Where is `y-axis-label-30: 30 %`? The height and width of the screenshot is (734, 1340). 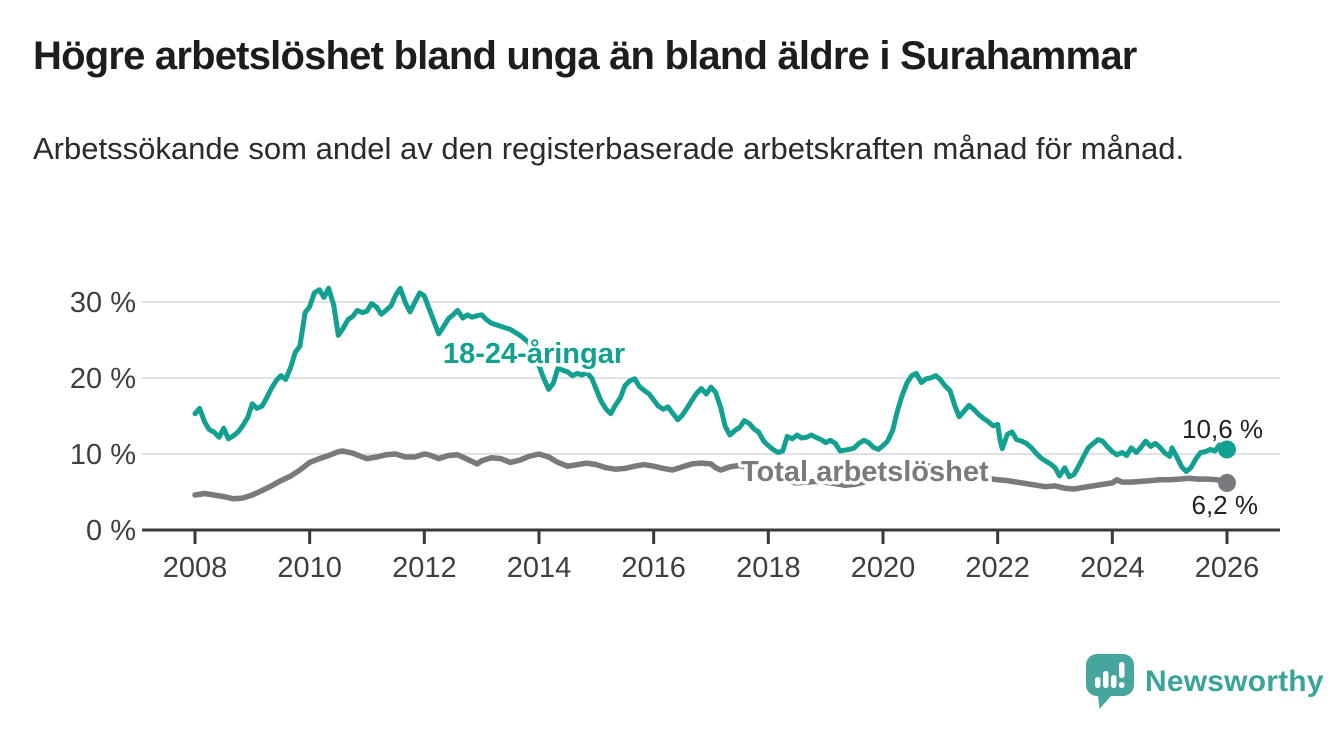
y-axis-label-30: 30 % is located at coordinates (103, 303).